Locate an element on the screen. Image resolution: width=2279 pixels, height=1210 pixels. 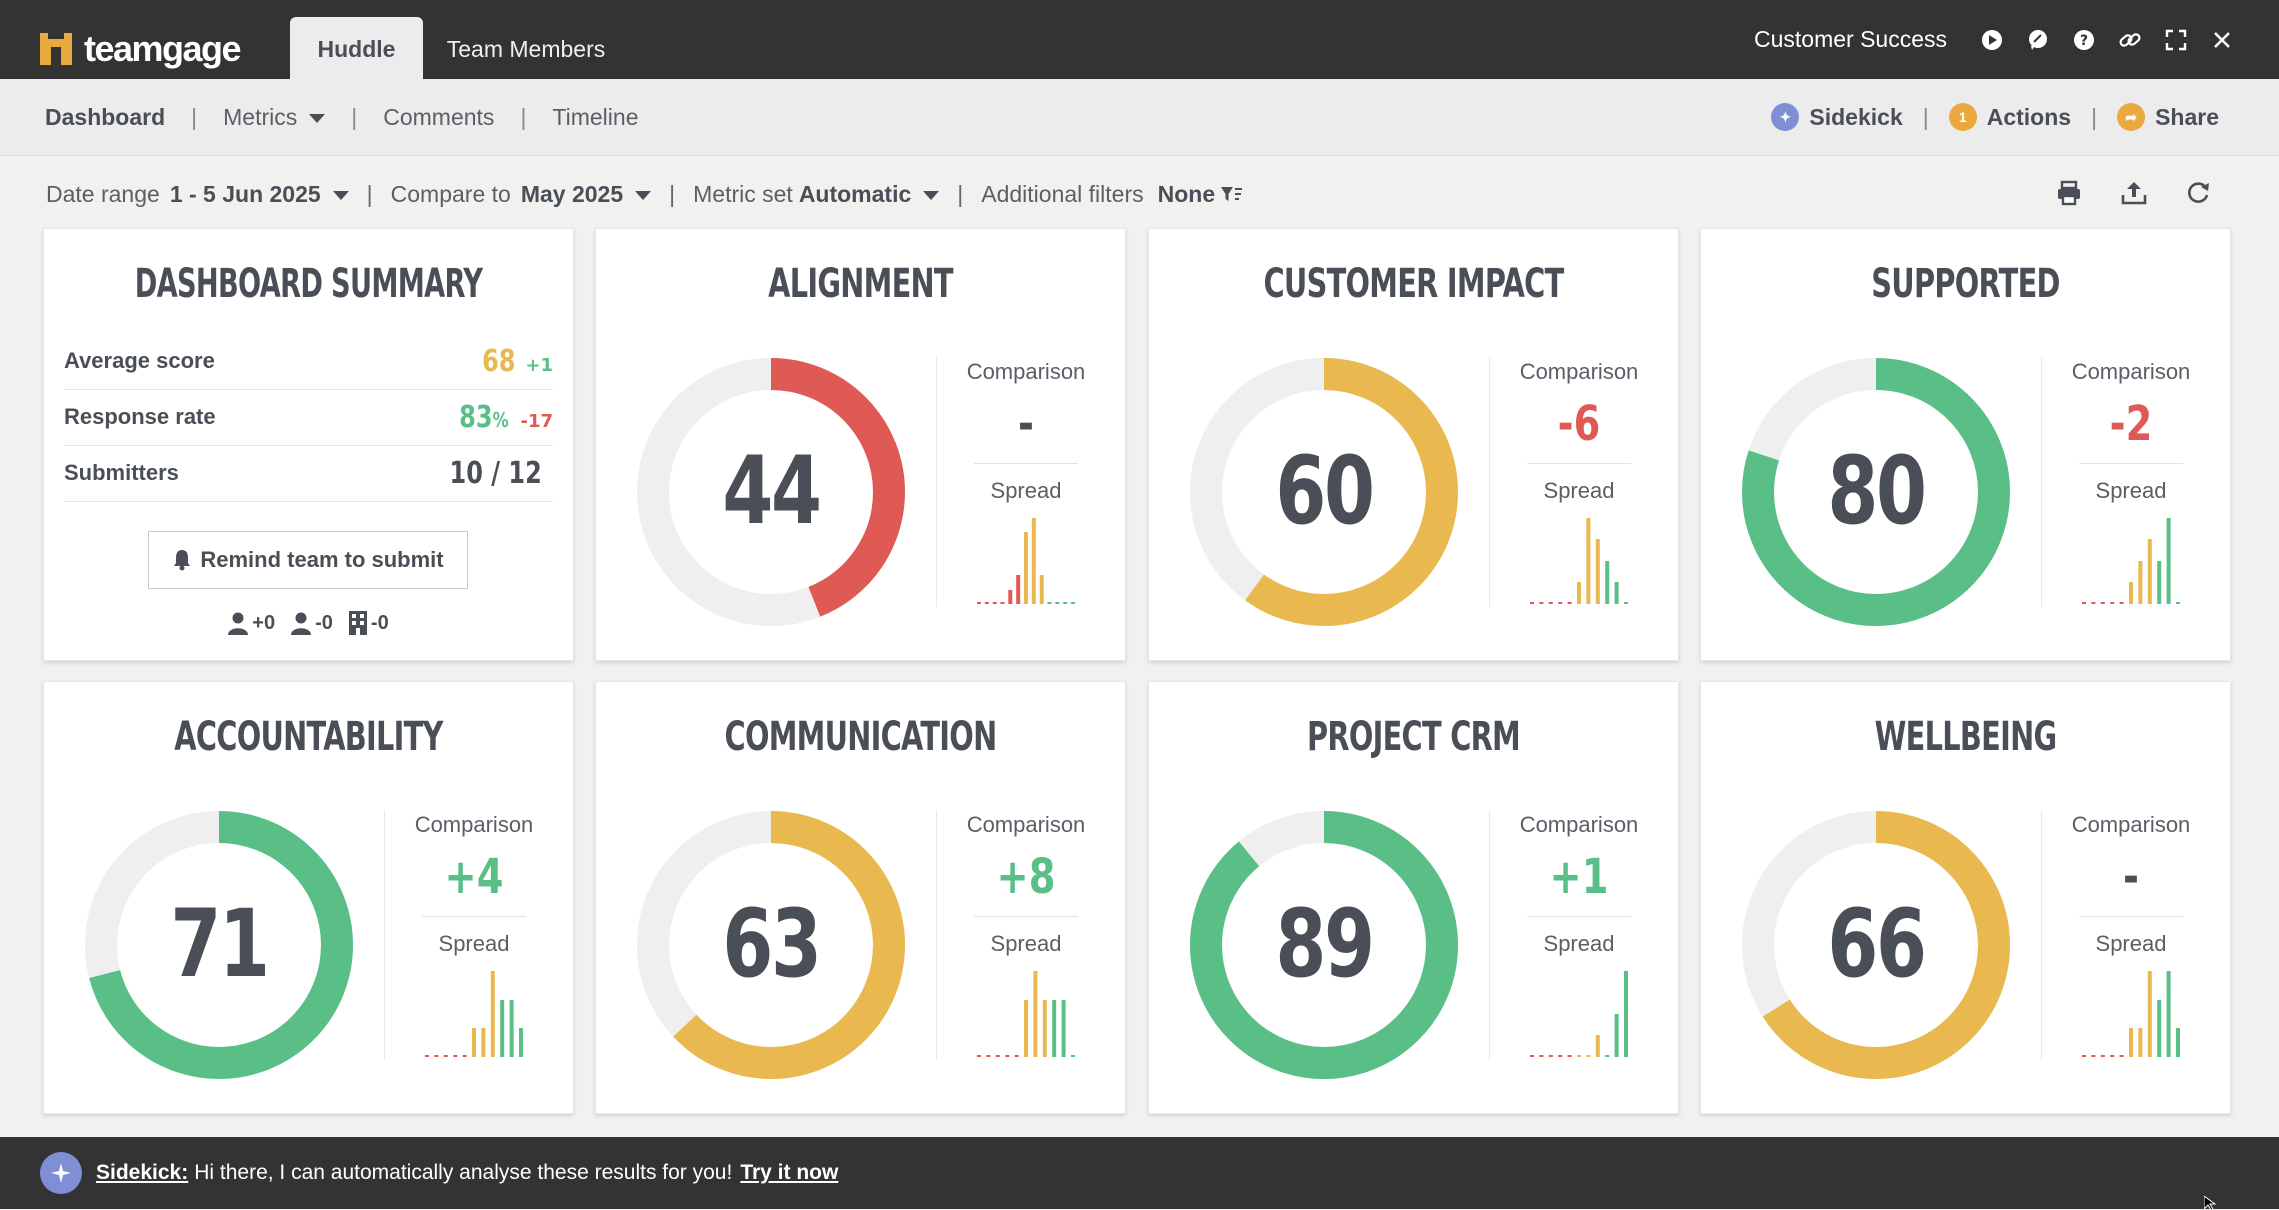
nav-metrics: Metrics is located at coordinates (274, 117).